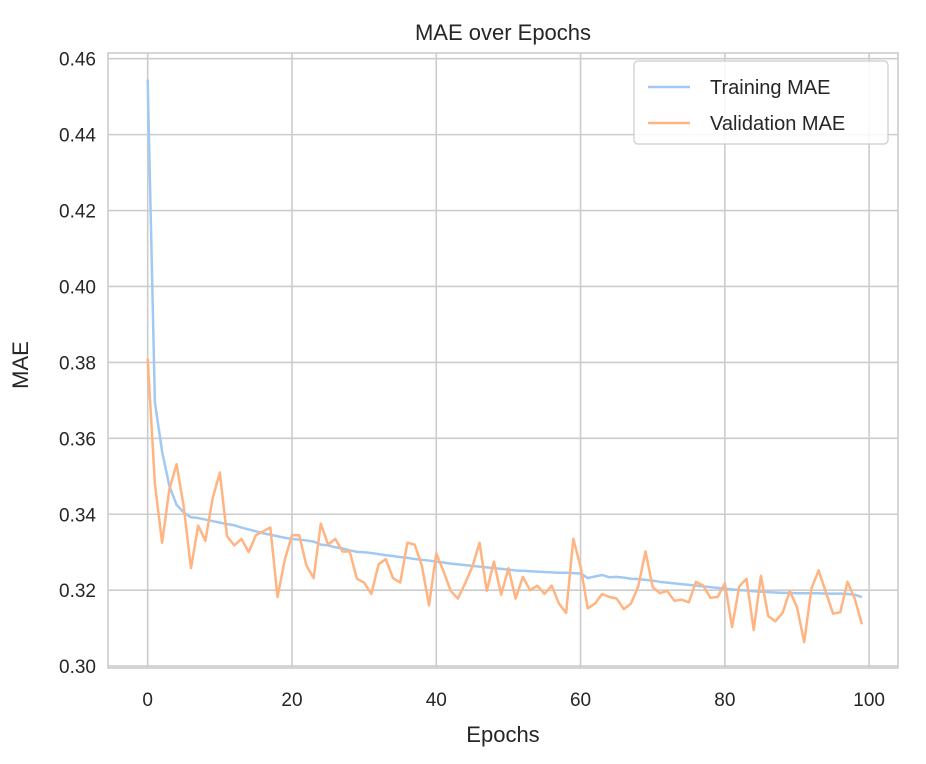 The width and height of the screenshot is (926, 764). I want to click on y-tick-label: 0.36, so click(77, 439).